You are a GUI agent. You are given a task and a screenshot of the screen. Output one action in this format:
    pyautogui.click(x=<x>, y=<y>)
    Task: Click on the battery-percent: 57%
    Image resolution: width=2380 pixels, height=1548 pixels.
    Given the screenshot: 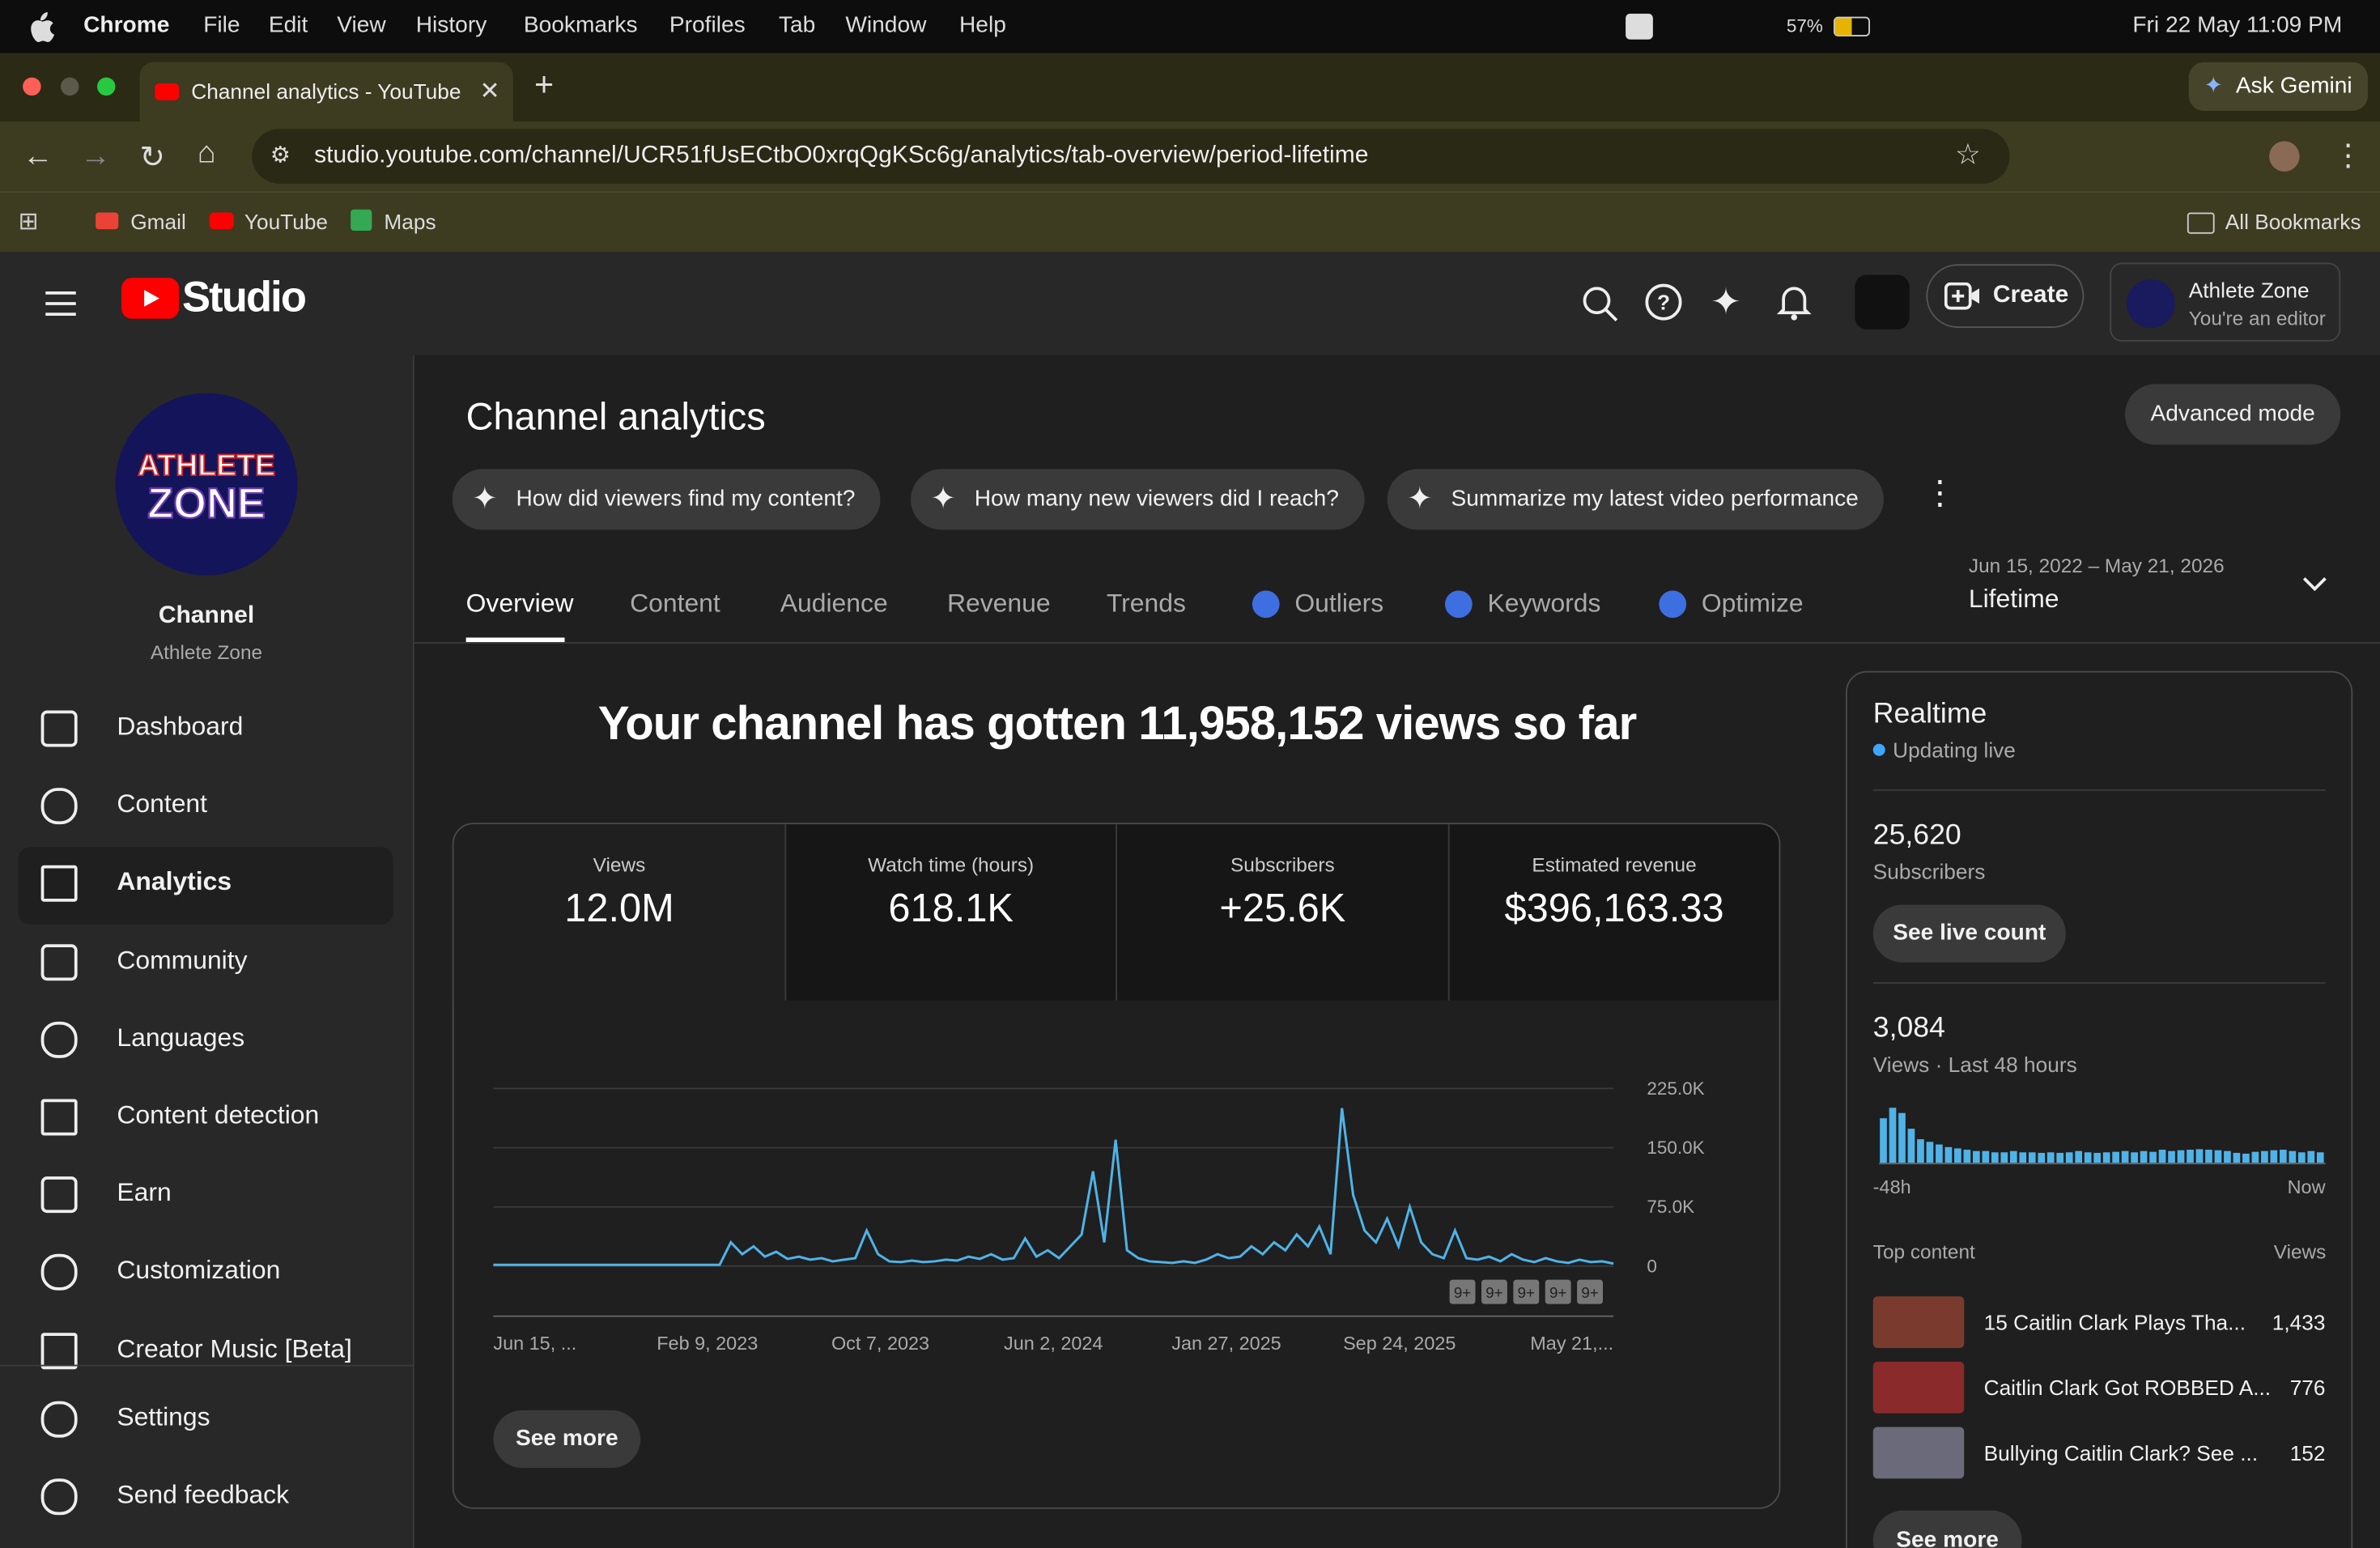 What is the action you would take?
    pyautogui.click(x=1804, y=25)
    